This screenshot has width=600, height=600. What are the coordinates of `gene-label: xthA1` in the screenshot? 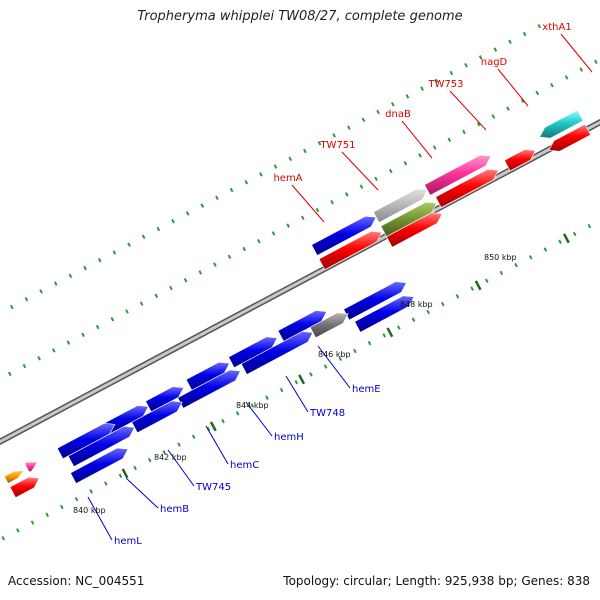 It's located at (556, 27).